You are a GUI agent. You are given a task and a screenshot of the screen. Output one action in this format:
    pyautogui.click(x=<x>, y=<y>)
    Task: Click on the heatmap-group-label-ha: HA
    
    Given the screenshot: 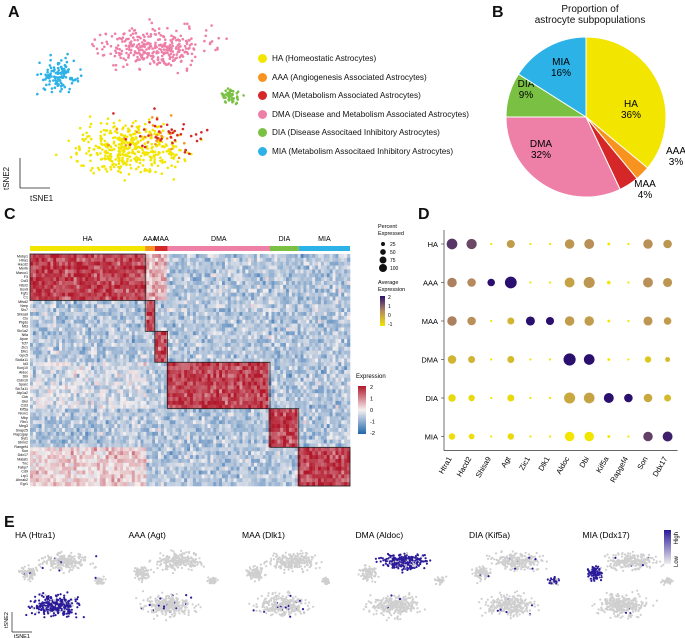 What is the action you would take?
    pyautogui.click(x=88, y=239)
    